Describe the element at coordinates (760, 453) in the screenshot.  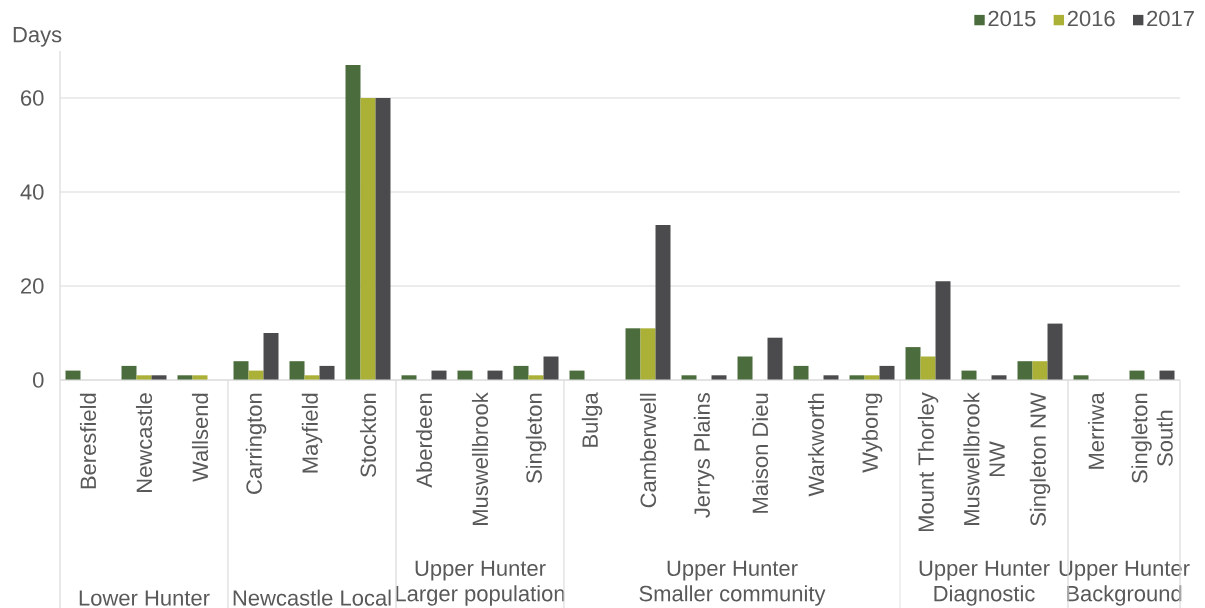
I see `x-tick-label: Maison Dieu` at that location.